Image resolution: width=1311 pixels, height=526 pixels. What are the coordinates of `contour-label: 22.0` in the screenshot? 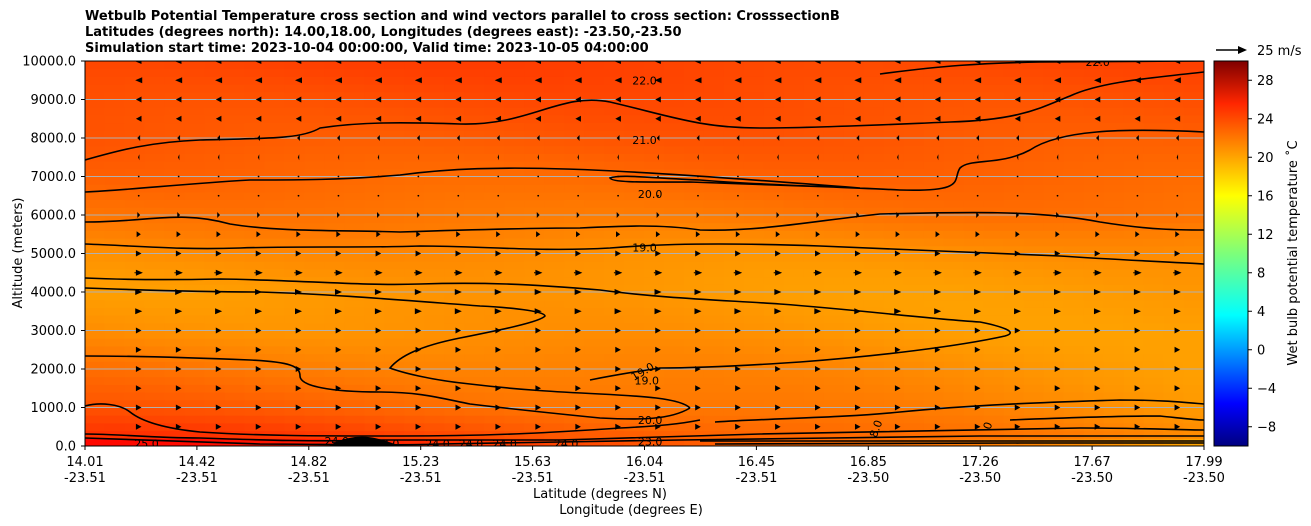 It's located at (1097, 62).